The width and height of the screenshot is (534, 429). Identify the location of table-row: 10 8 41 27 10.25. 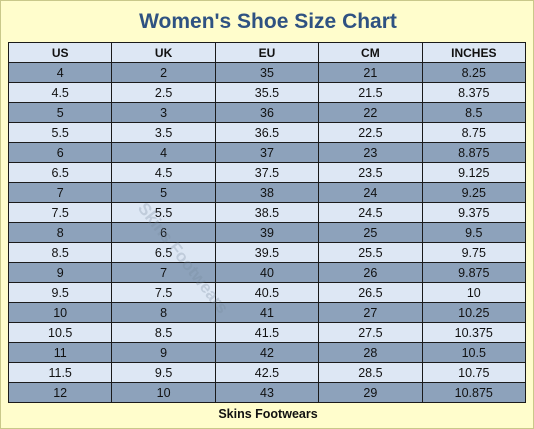
(267, 312).